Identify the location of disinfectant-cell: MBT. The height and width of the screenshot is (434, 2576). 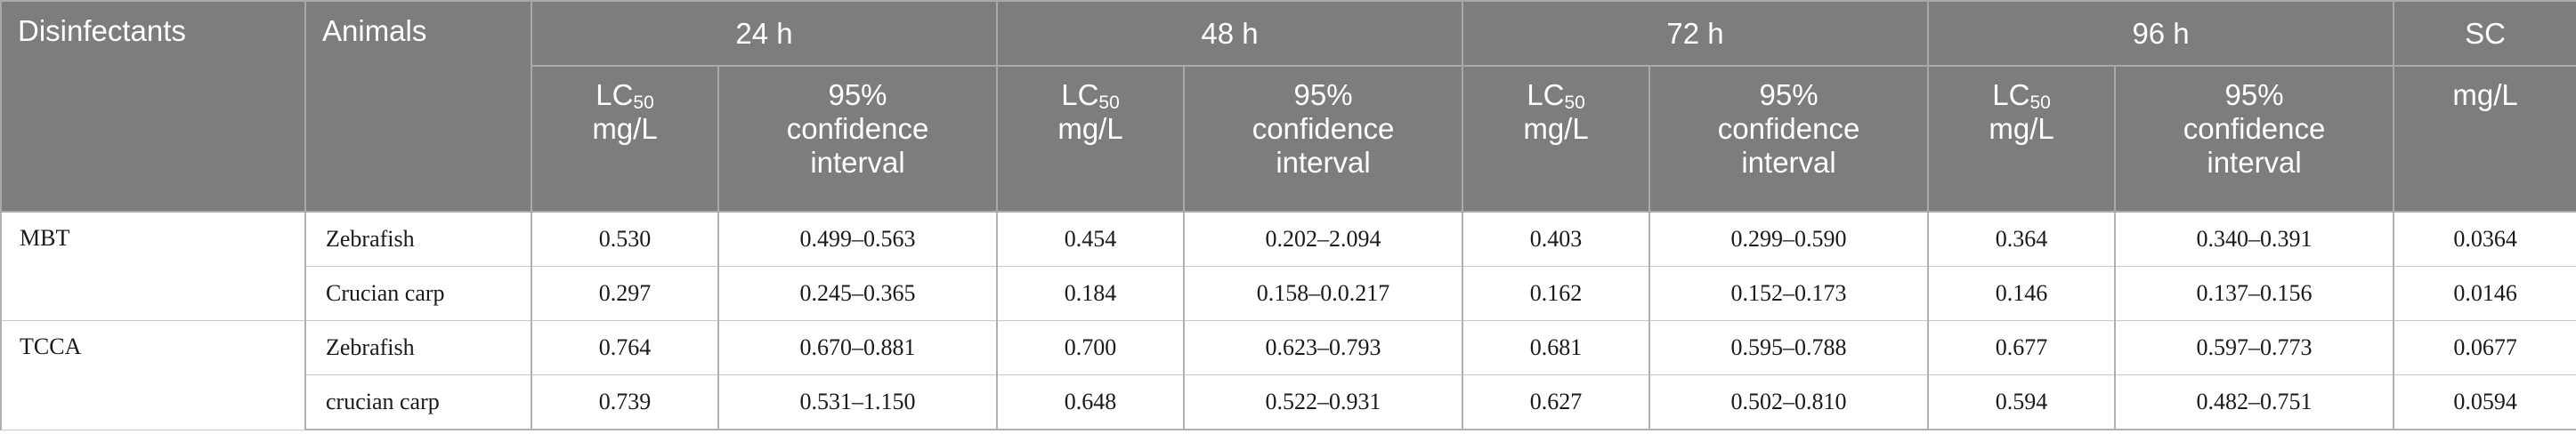
(153, 266).